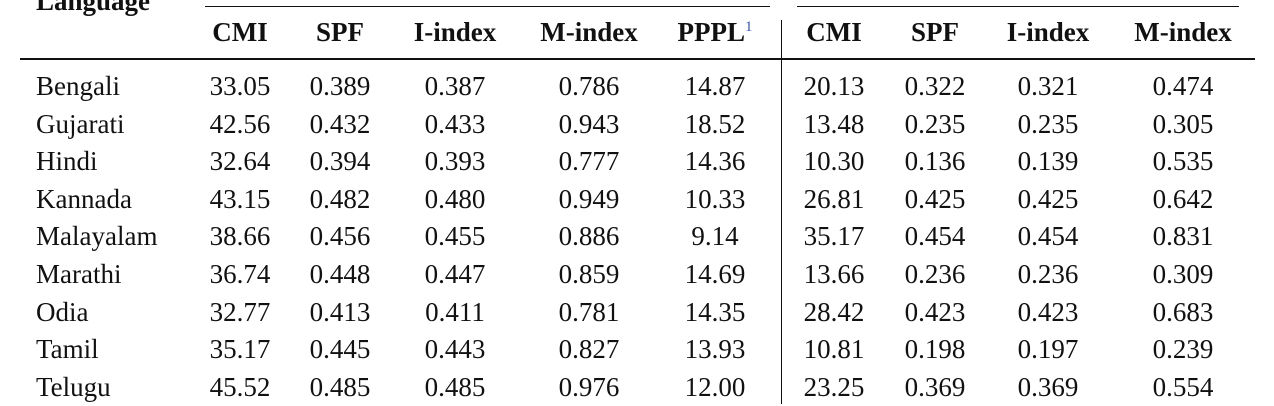  I want to click on table-cell: 0.447, so click(455, 274).